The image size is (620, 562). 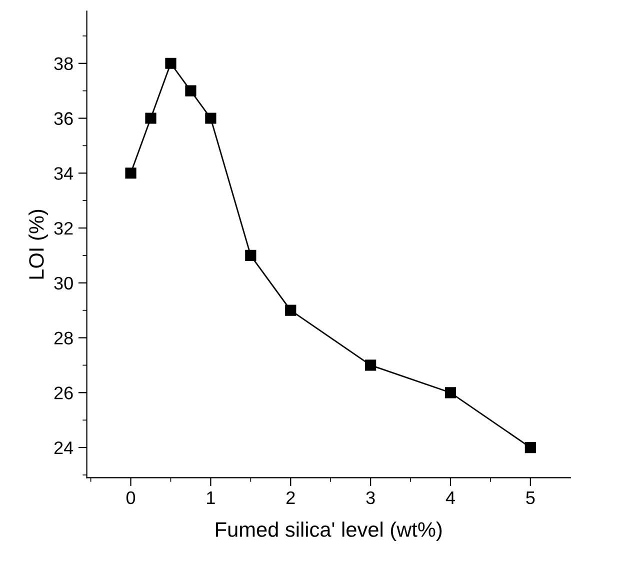 What do you see at coordinates (63, 118) in the screenshot?
I see `y-tick-label: 36` at bounding box center [63, 118].